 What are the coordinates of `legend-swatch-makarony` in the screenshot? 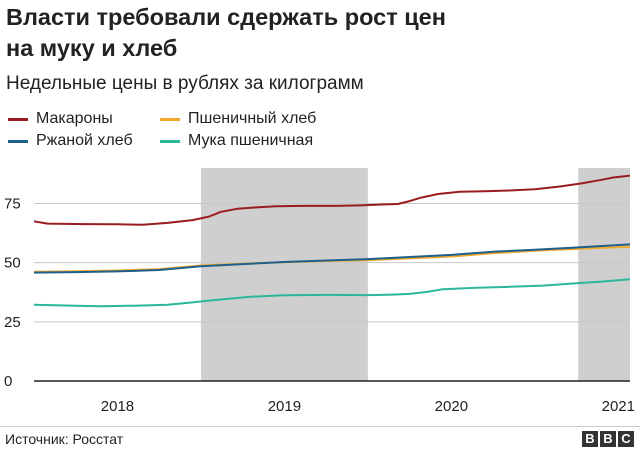 It's located at (18, 119).